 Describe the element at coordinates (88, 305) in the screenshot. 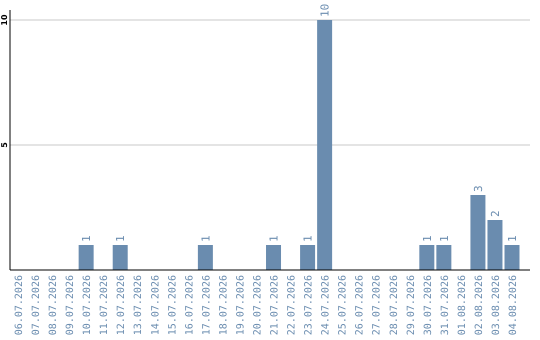

I see `x-tick-label: 10.07.2026` at that location.